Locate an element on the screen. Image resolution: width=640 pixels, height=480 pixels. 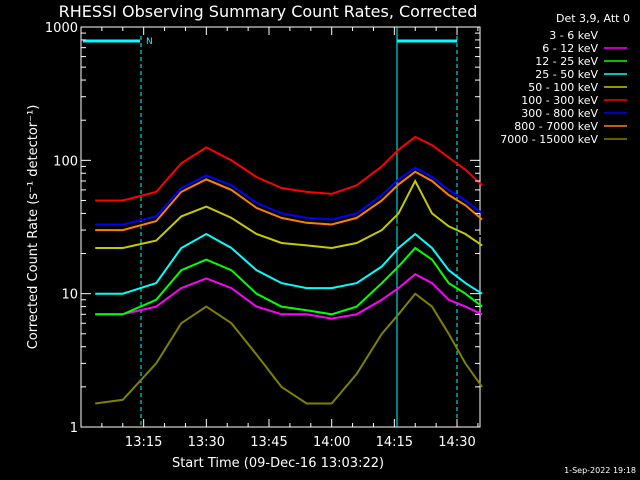
legend-header: Det 3,9, Att 0 is located at coordinates (593, 18).